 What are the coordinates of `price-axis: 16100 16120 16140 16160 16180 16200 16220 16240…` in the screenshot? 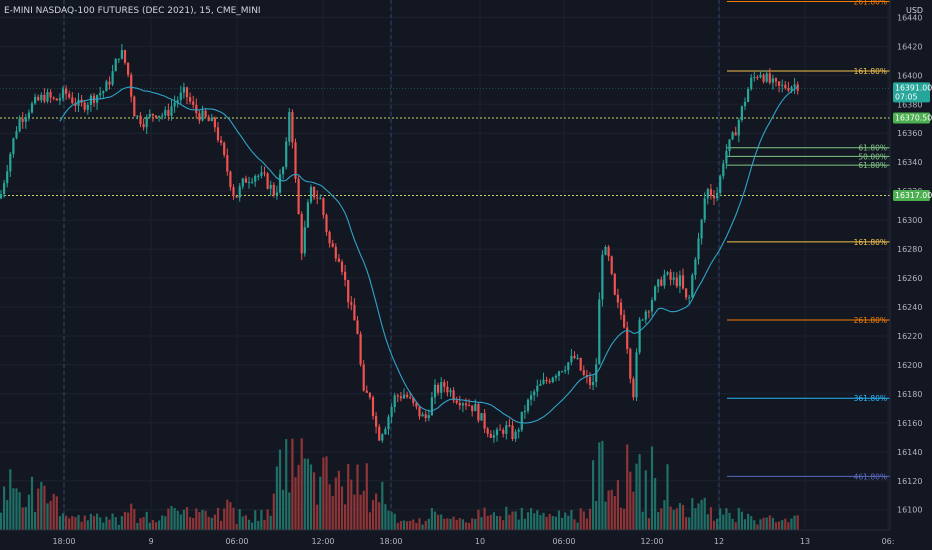 It's located at (905, 265).